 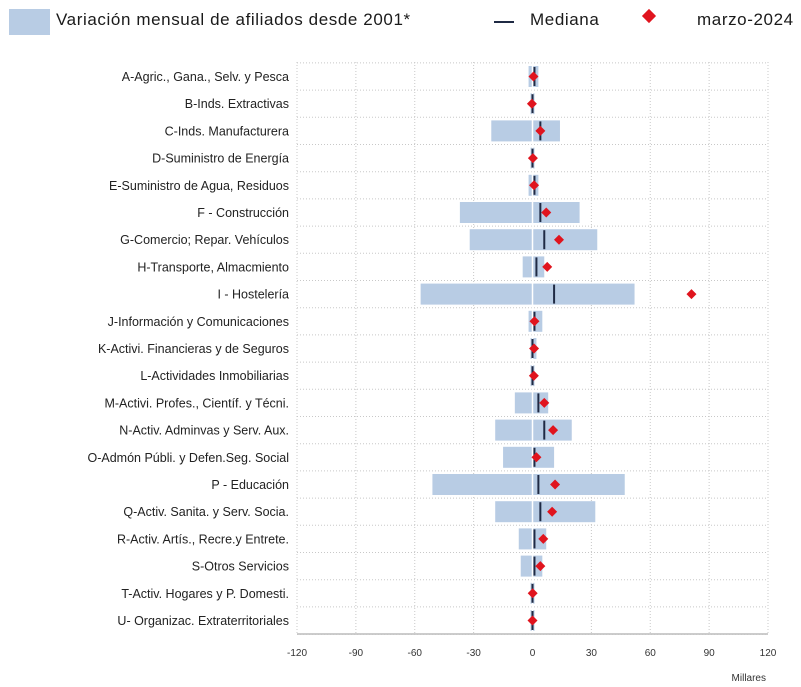 I want to click on category-label: E-Suministro de Agua, Residuos, so click(x=199, y=186).